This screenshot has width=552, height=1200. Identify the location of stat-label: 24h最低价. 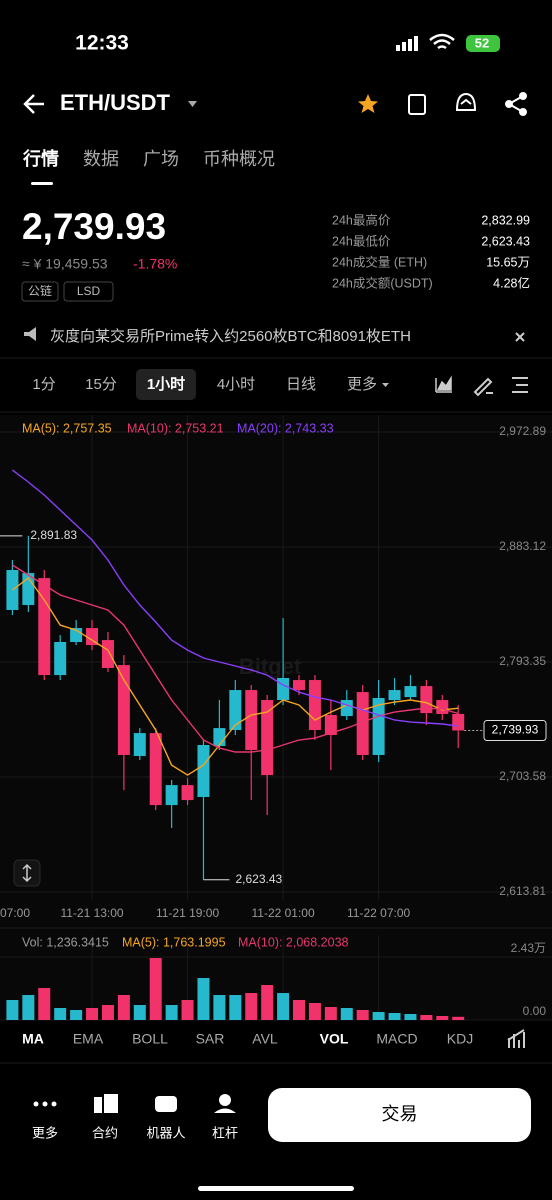
(361, 241).